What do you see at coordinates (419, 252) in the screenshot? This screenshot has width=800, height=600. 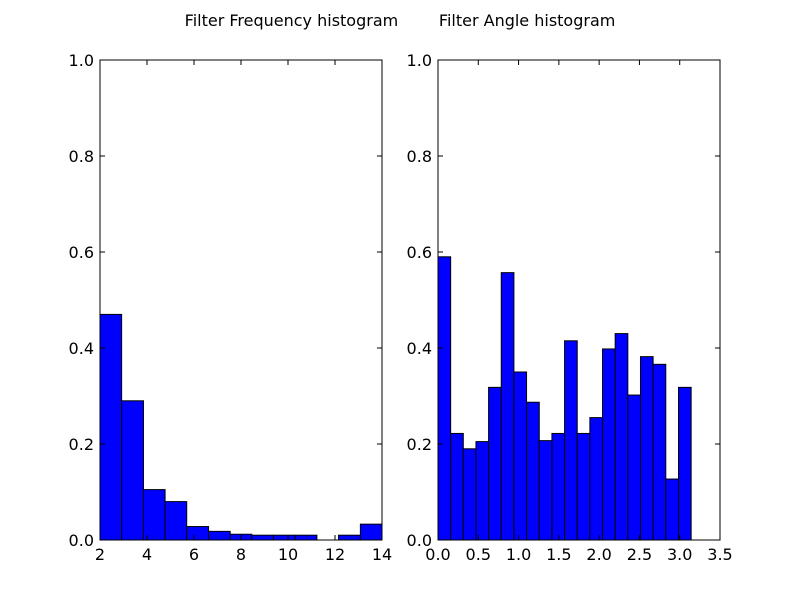 I see `angle-ytick-label-3: 0.6` at bounding box center [419, 252].